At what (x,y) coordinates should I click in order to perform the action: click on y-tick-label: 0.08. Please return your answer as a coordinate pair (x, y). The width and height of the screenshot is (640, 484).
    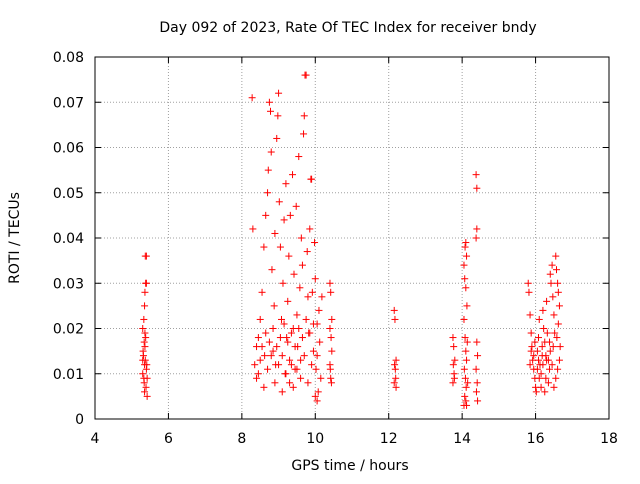
    Looking at the image, I should click on (68, 58).